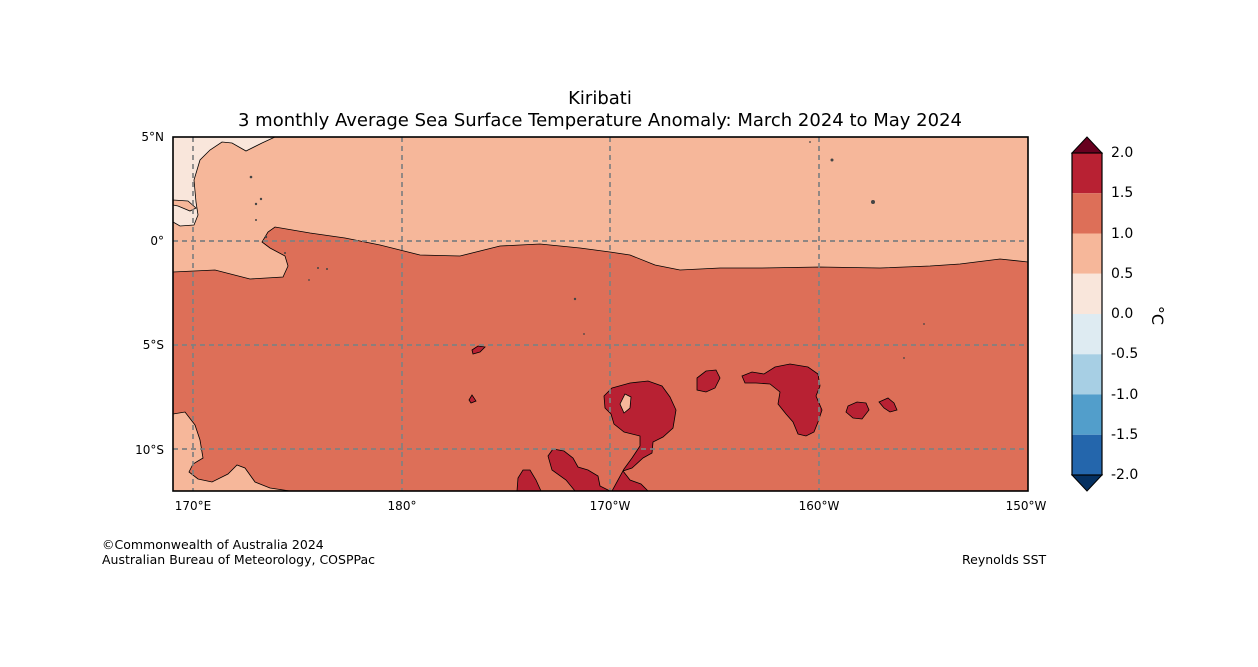  What do you see at coordinates (1125, 395) in the screenshot?
I see `colorbar-label: -1.0` at bounding box center [1125, 395].